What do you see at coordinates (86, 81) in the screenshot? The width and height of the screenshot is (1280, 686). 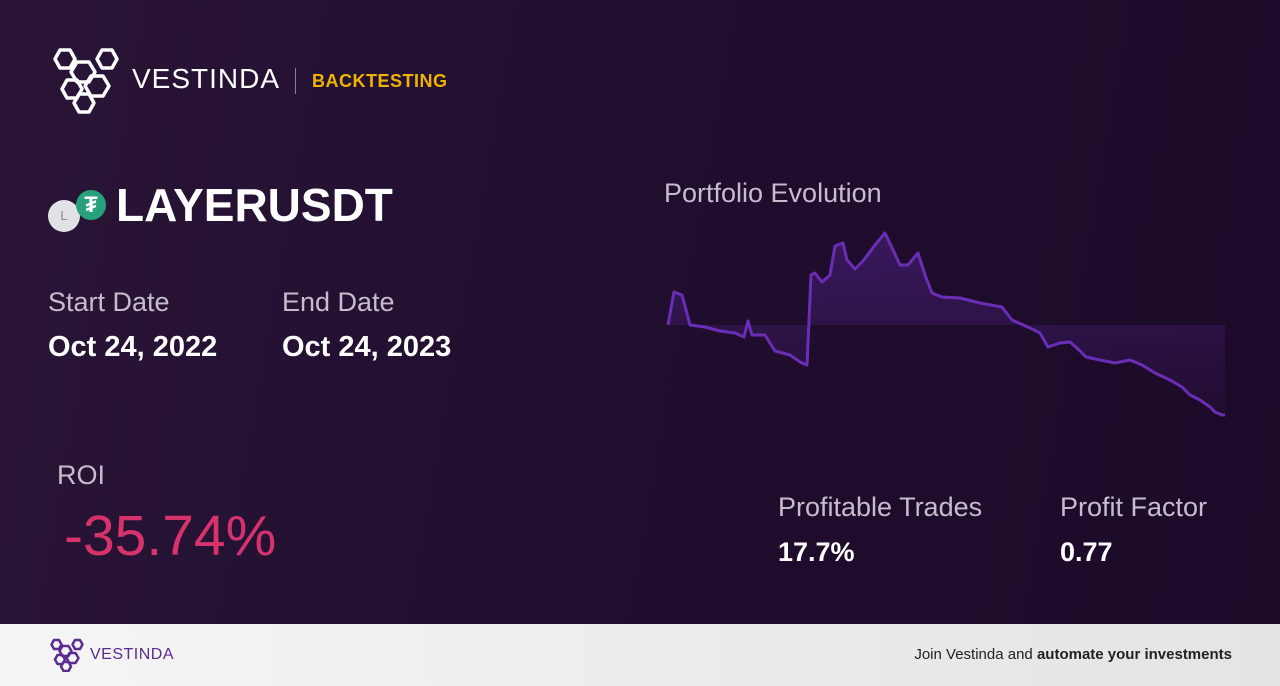 I see `vestinda-logo-icon` at bounding box center [86, 81].